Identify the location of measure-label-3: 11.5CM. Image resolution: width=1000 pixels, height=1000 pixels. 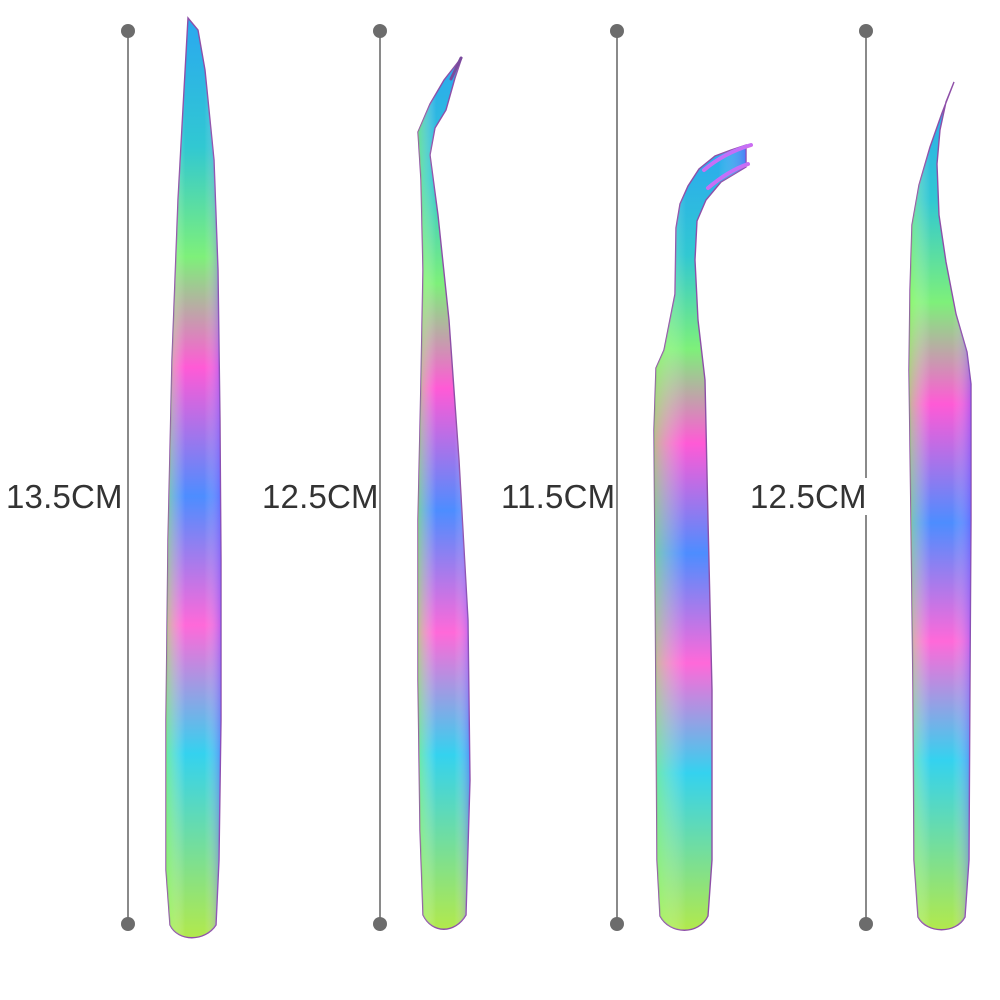
(558, 496).